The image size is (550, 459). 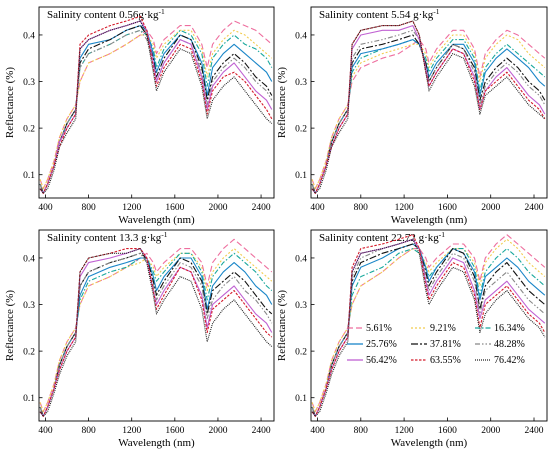 I want to click on panel-title-text: Salinity content 13.3 g·kg, so click(x=104, y=238).